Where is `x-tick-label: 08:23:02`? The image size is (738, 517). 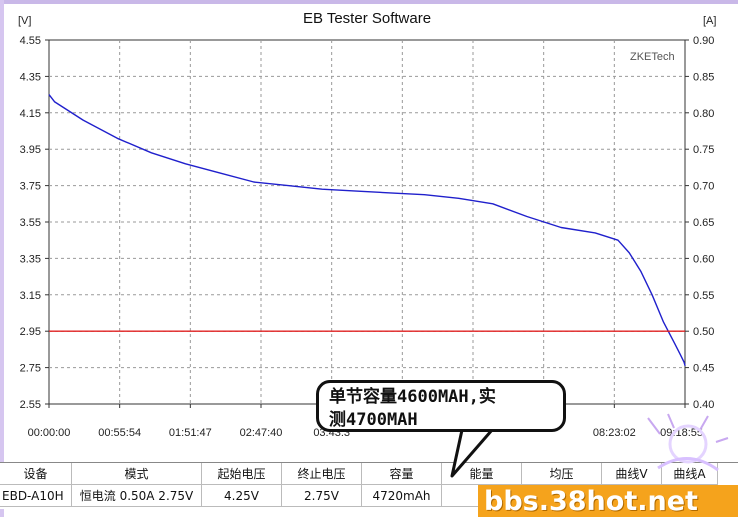
x-tick-label: 08:23:02 is located at coordinates (614, 433).